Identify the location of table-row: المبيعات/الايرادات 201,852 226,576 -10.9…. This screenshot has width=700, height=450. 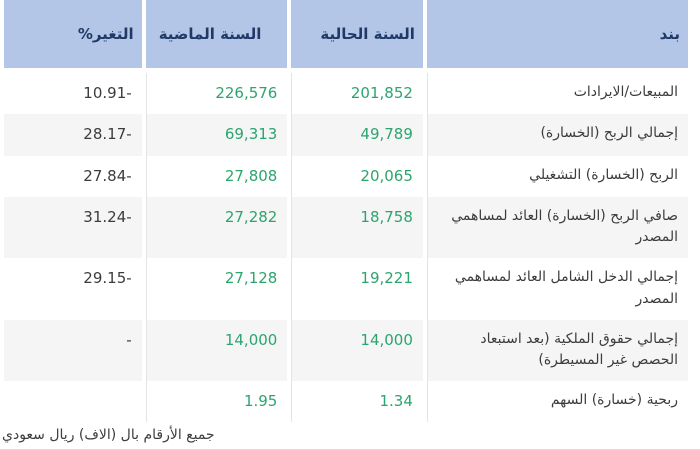
(346, 94).